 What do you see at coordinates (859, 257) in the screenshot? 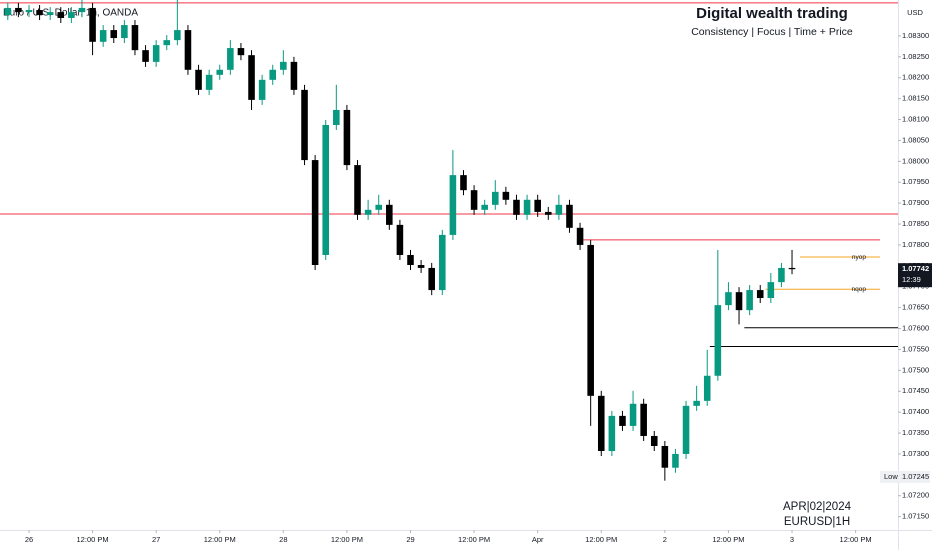
I see `level-label: nyop` at bounding box center [859, 257].